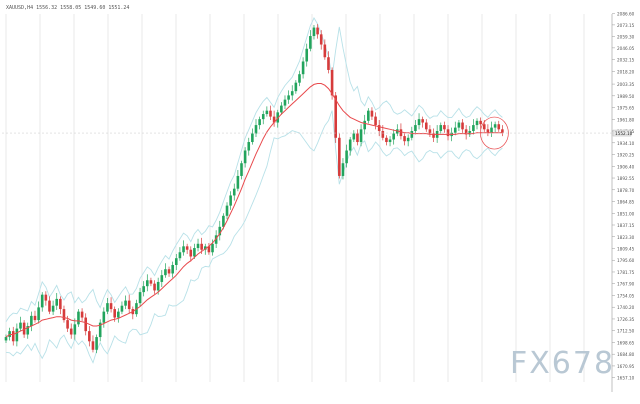  Describe the element at coordinates (626, 225) in the screenshot. I see `y-tick-label: 1837.15` at that location.